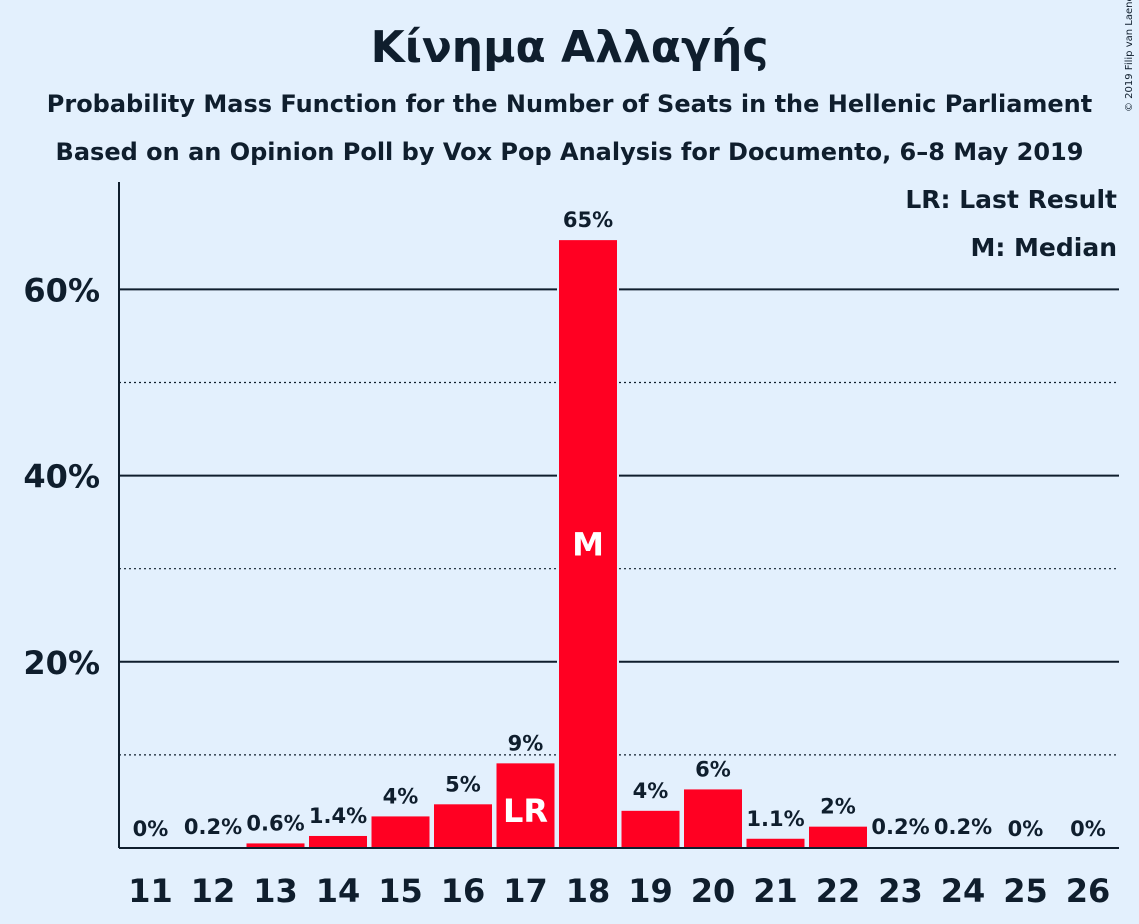  I want to click on x-tick-label: 11, so click(150, 891).